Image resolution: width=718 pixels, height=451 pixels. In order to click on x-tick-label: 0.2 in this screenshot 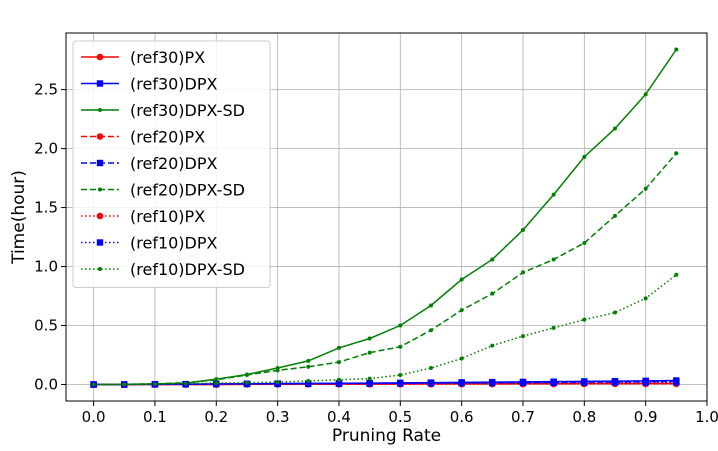, I will do `click(216, 417)`.